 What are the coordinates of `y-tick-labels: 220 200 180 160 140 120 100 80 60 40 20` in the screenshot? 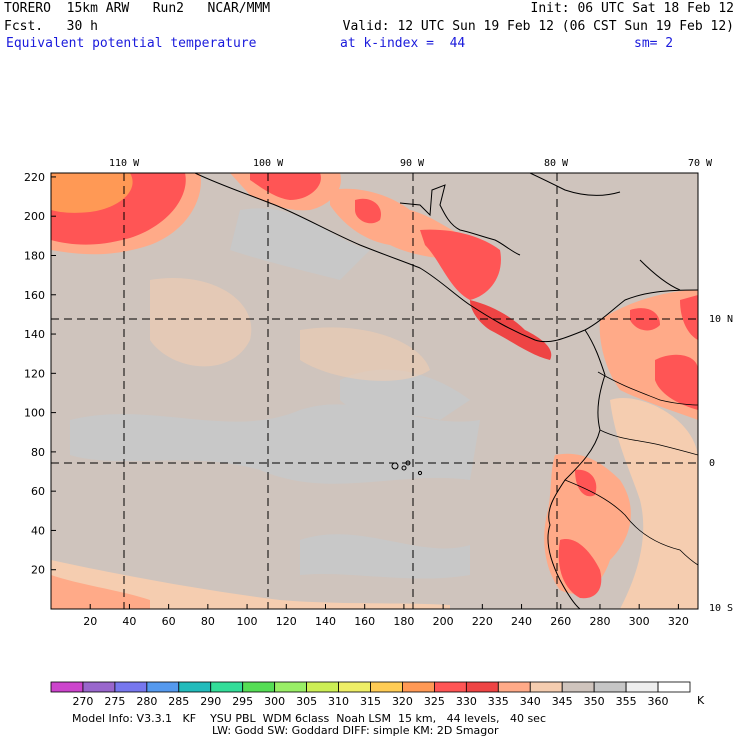 It's located at (34, 374).